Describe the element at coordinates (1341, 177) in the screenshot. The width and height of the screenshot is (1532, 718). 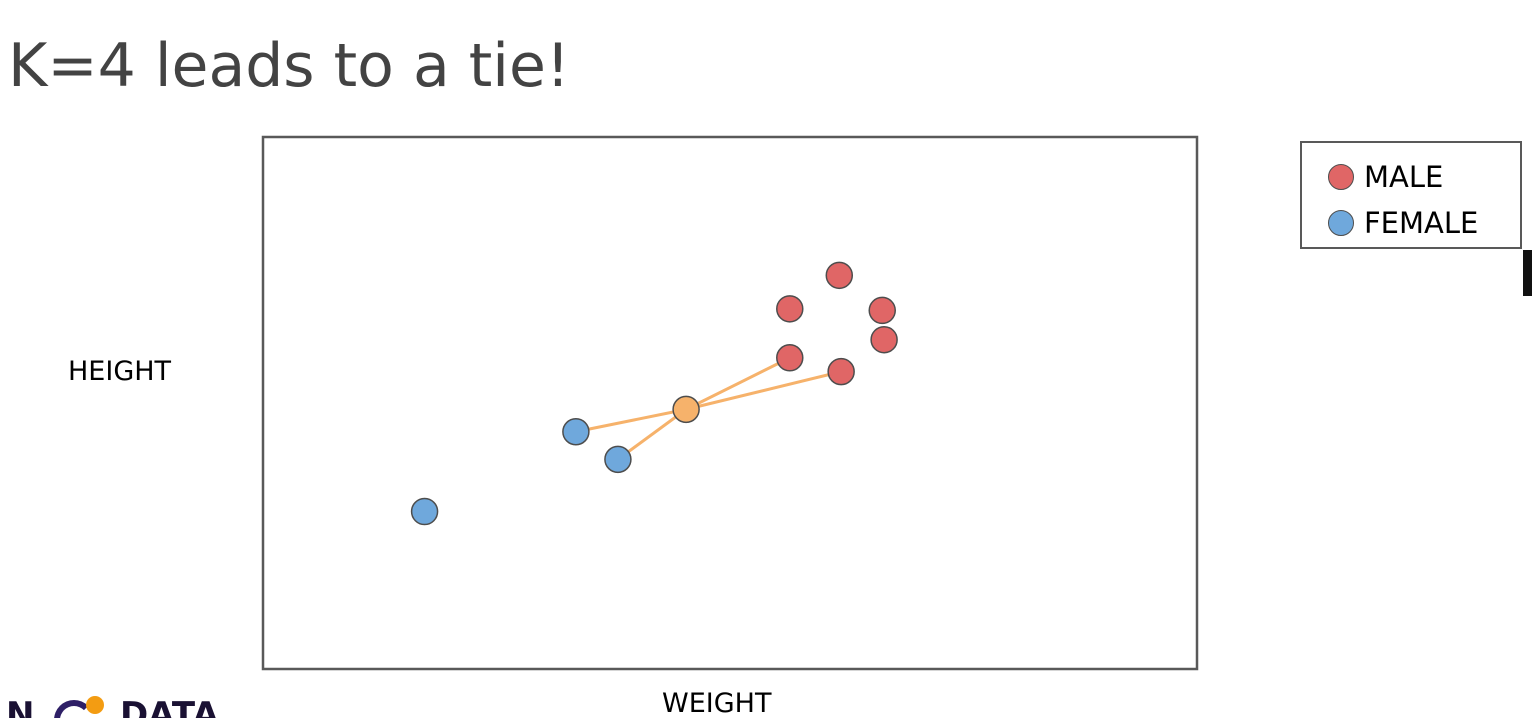
I see `male-swatch-icon` at that location.